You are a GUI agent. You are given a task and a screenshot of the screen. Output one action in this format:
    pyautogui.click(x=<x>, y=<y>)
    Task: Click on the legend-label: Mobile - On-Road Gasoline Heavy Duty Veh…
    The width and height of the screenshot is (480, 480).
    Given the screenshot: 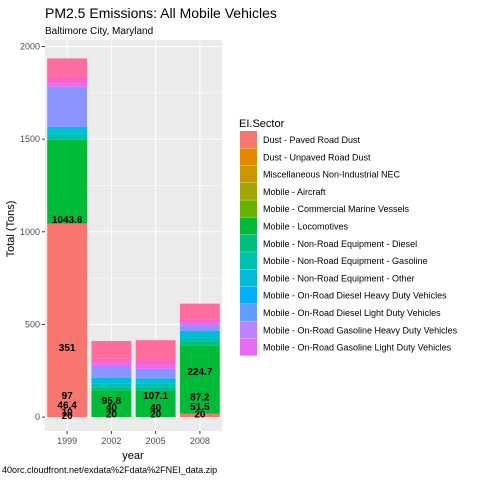 What is the action you would take?
    pyautogui.click(x=360, y=330)
    